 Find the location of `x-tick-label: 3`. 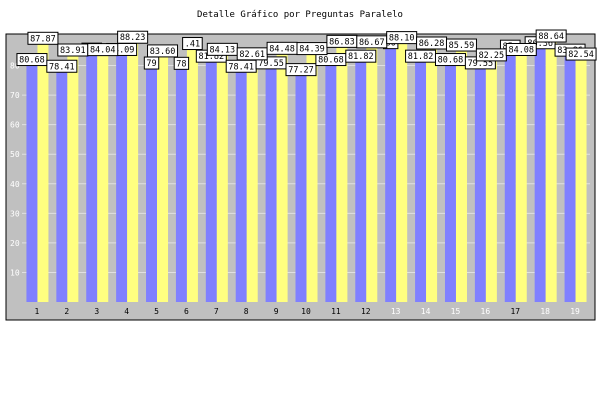

x-tick-label: 3 is located at coordinates (96, 311).